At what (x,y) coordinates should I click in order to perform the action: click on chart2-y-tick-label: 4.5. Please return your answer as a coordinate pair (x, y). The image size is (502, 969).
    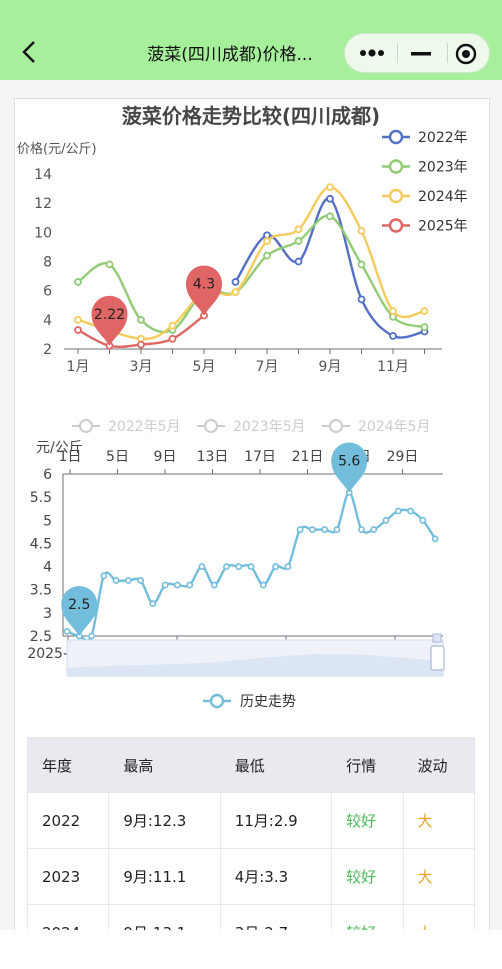
    Looking at the image, I should click on (41, 544).